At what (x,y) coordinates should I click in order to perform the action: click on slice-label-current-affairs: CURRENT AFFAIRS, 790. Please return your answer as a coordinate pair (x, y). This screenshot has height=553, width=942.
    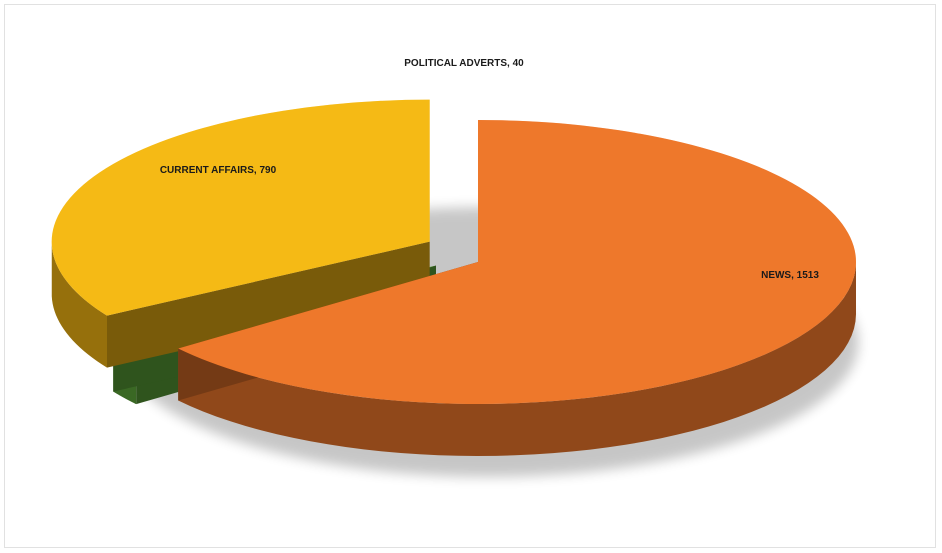
    Looking at the image, I should click on (218, 170).